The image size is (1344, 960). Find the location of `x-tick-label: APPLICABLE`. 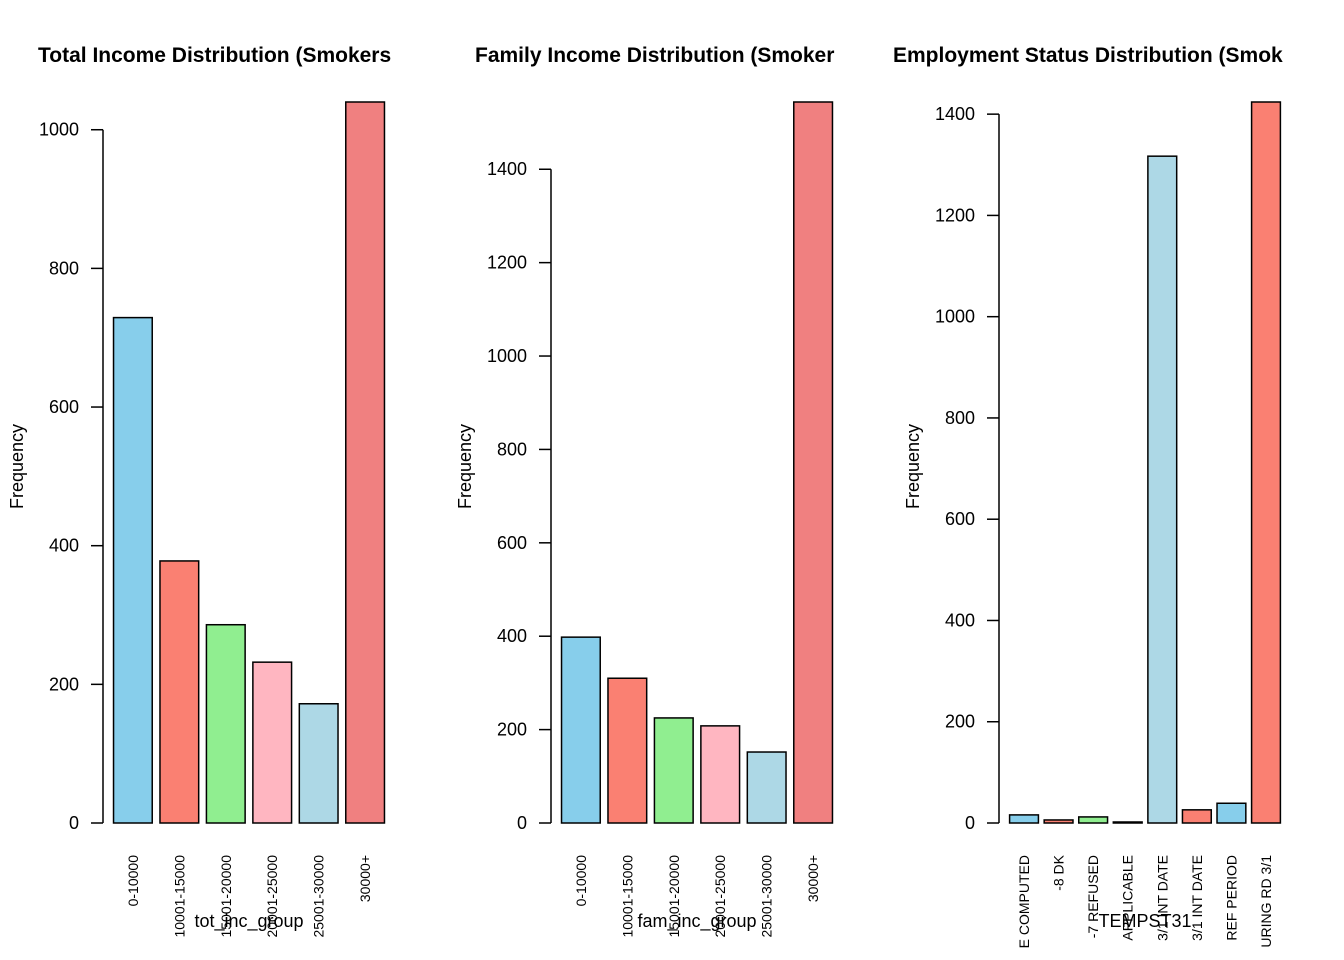

x-tick-label: APPLICABLE is located at coordinates (1128, 898).